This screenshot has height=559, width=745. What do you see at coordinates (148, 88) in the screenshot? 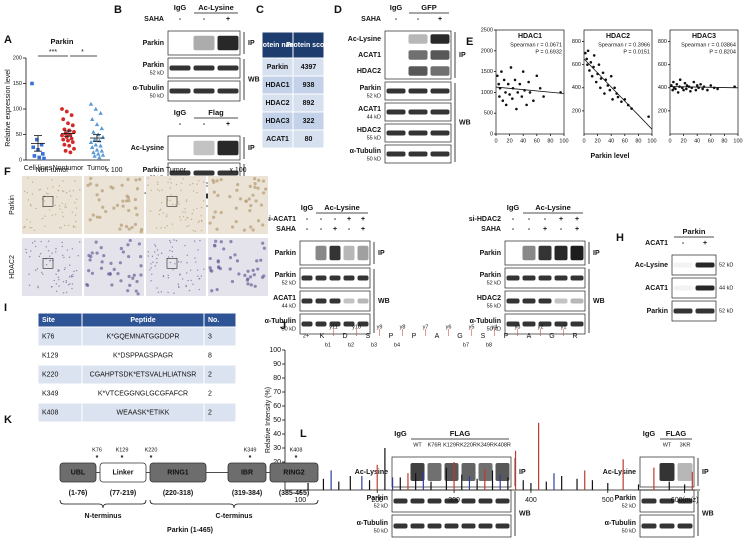
I see `row-label: α-Tubulin` at bounding box center [148, 88].